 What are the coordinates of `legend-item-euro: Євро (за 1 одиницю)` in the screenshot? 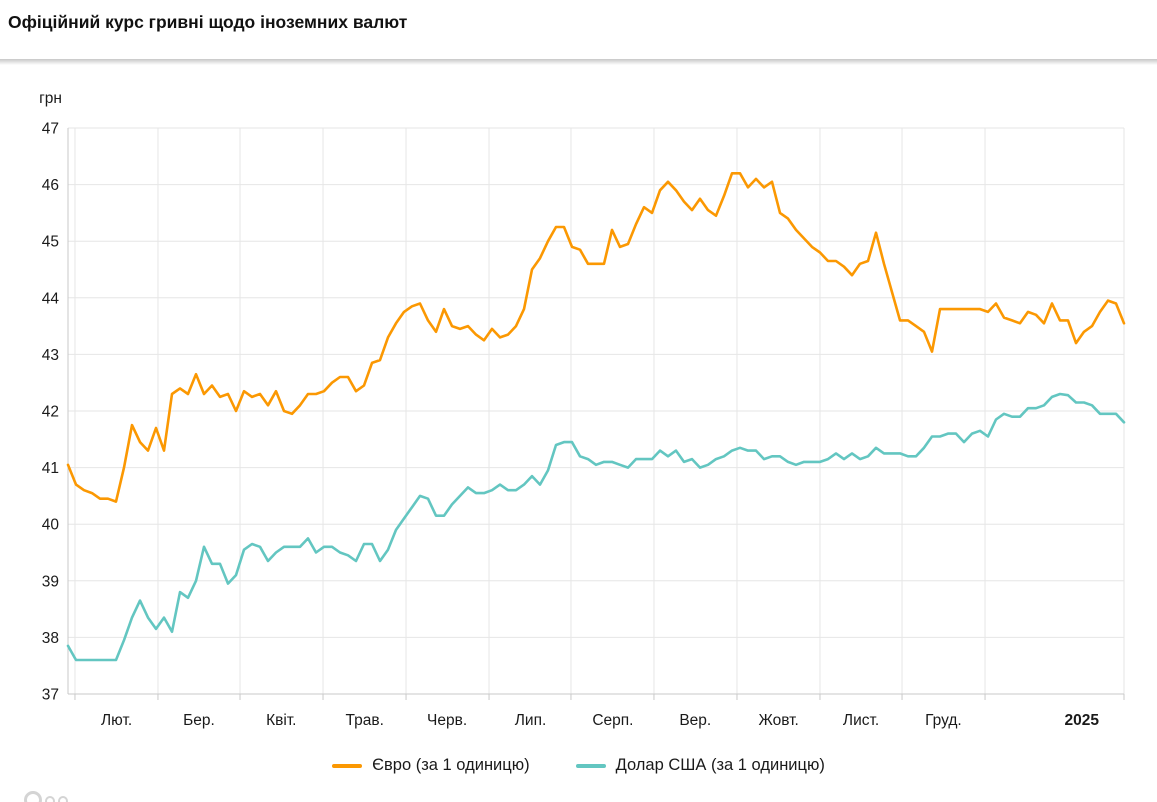 It's located at (431, 765).